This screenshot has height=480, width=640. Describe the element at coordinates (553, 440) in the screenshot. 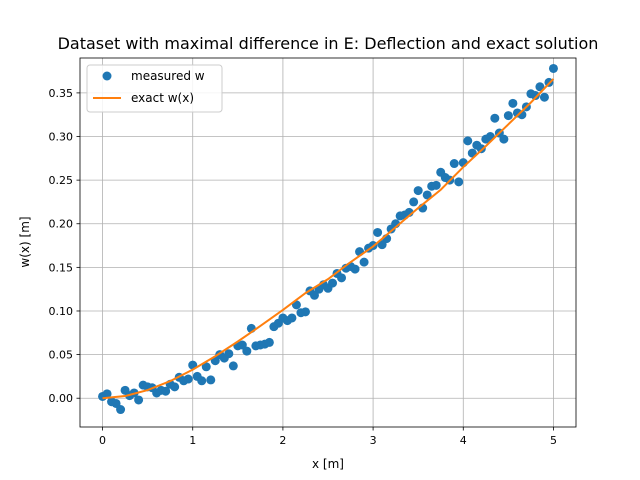

I see `x-tick-label: 5` at that location.